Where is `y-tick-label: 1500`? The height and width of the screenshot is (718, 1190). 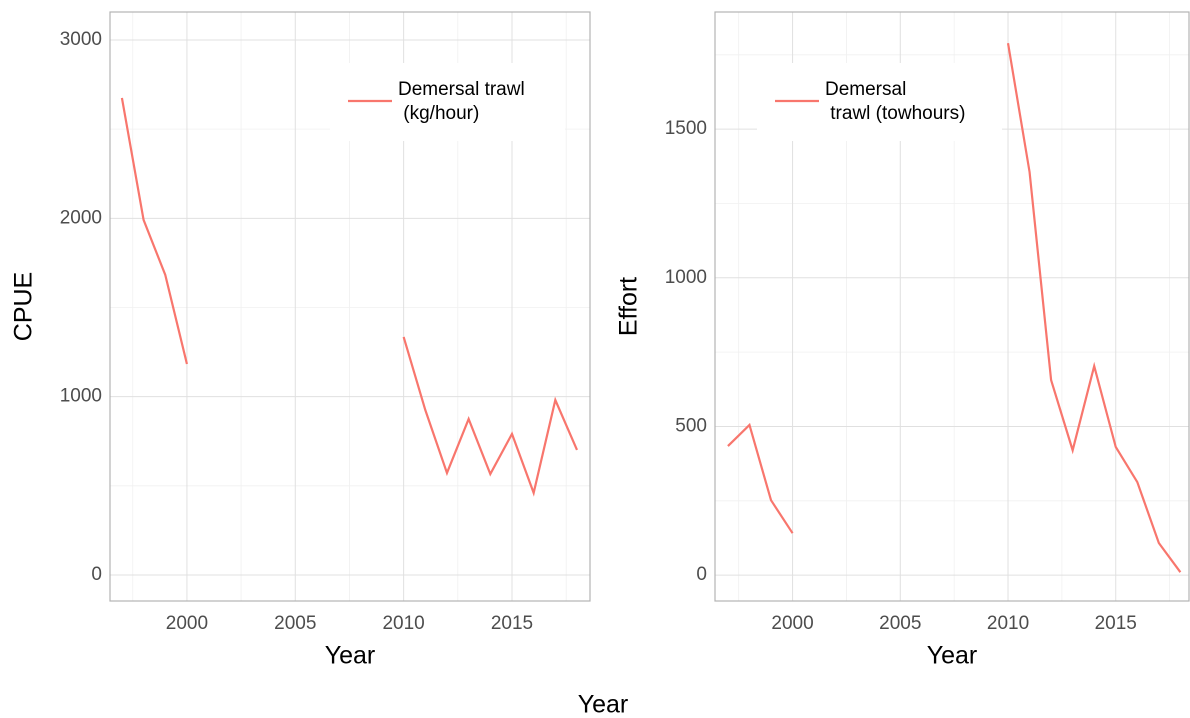 y-tick-label: 1500 is located at coordinates (686, 128).